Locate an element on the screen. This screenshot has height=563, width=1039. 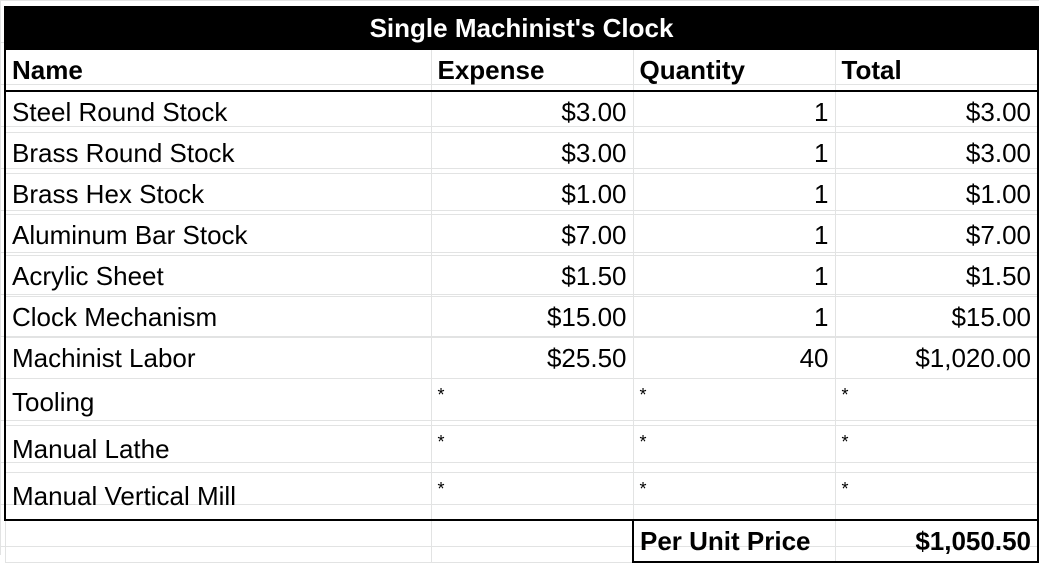
table-row: Tooling * * * is located at coordinates (521, 402).